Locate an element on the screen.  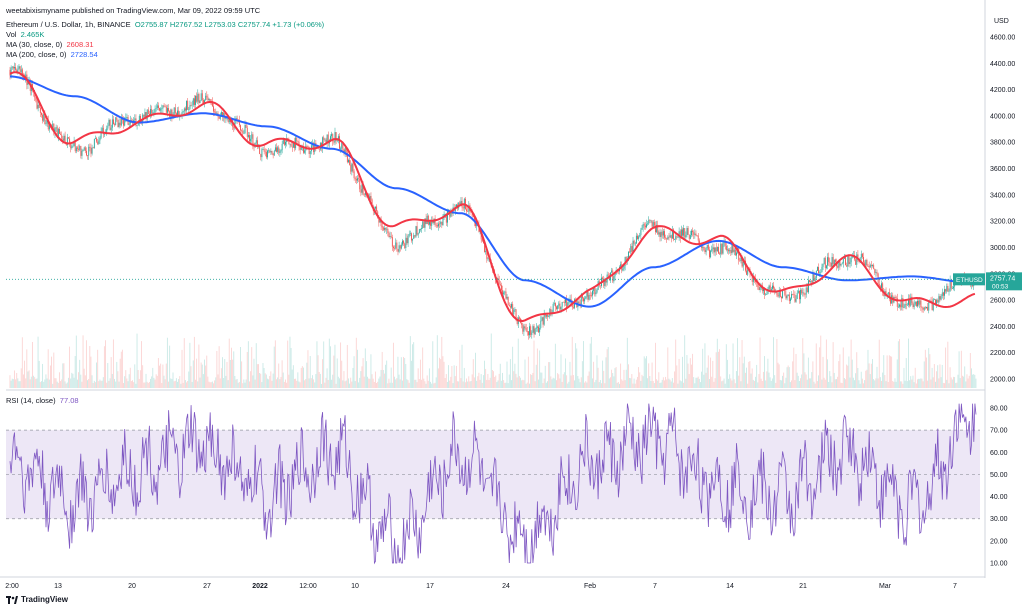
ma200-legend: MA (200, close, 0) 2728.54 is located at coordinates (52, 55).